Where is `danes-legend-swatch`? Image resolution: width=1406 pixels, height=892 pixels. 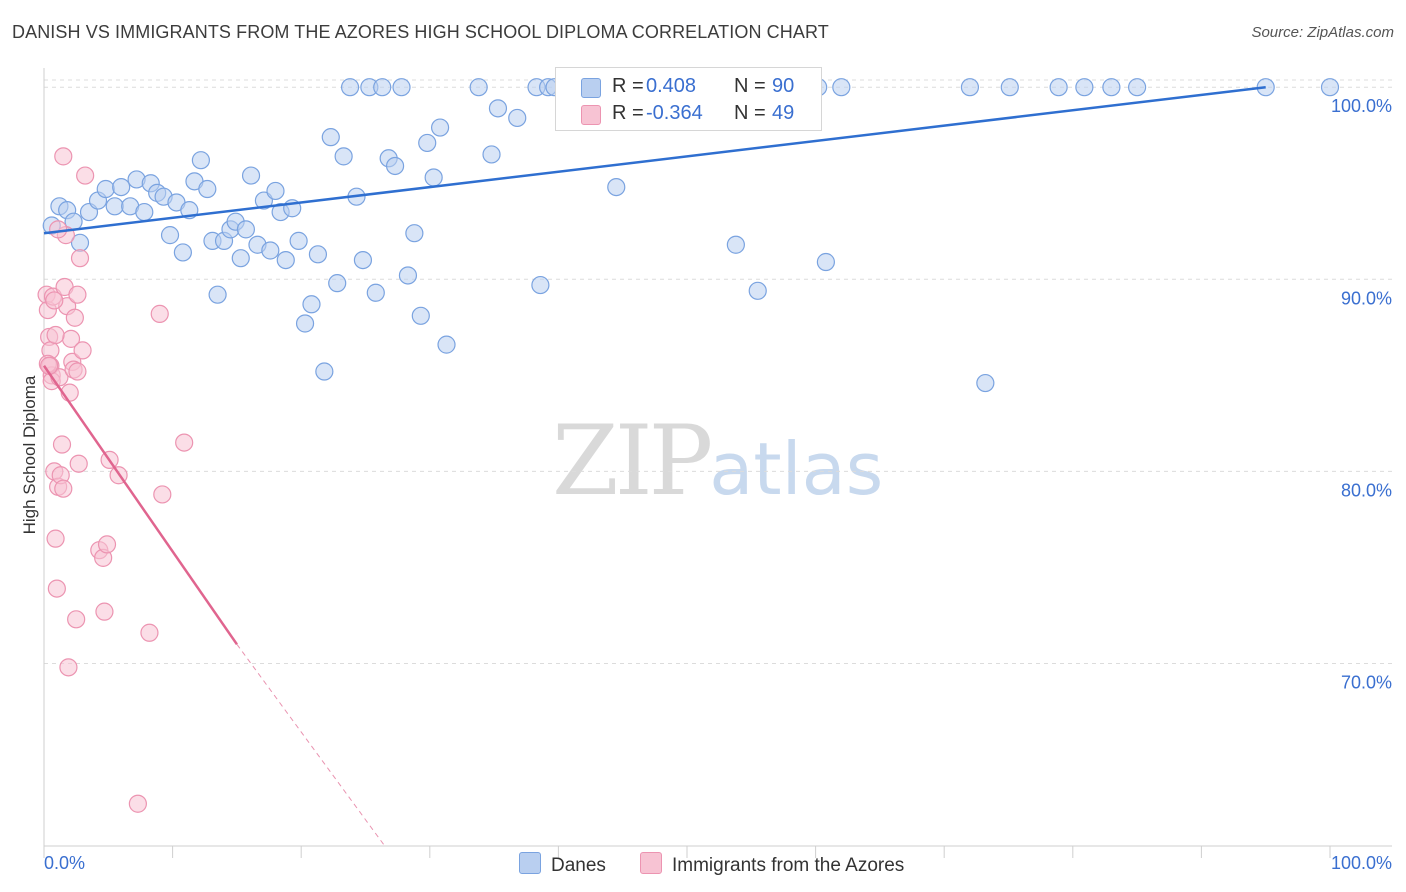 danes-legend-swatch is located at coordinates (530, 863).